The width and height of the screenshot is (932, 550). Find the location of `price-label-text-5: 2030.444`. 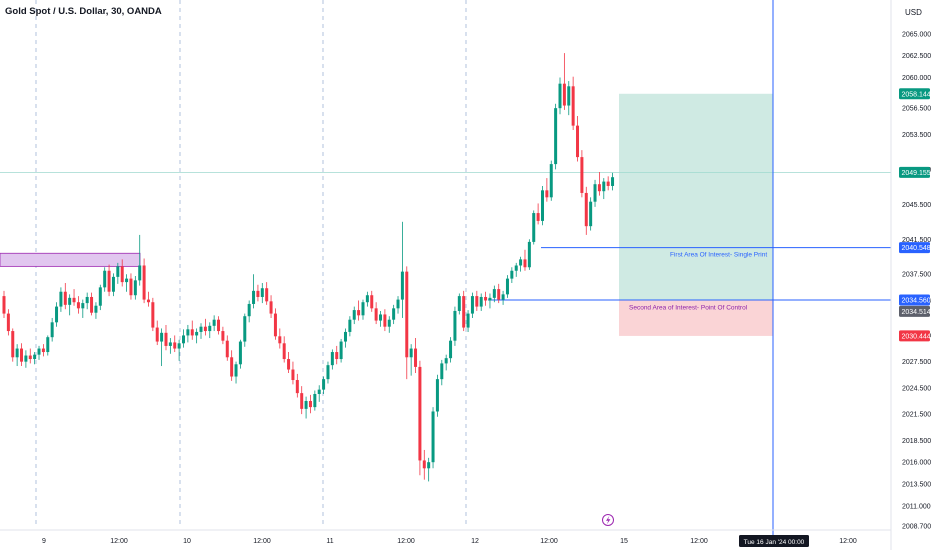

price-label-text-5: 2030.444 is located at coordinates (916, 336).